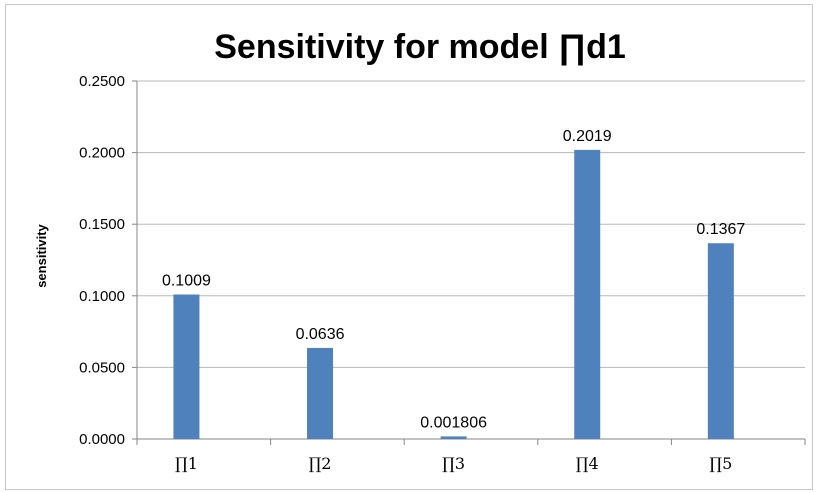 This screenshot has width=817, height=492. What do you see at coordinates (102, 367) in the screenshot?
I see `y-tick-label: 0.0500` at bounding box center [102, 367].